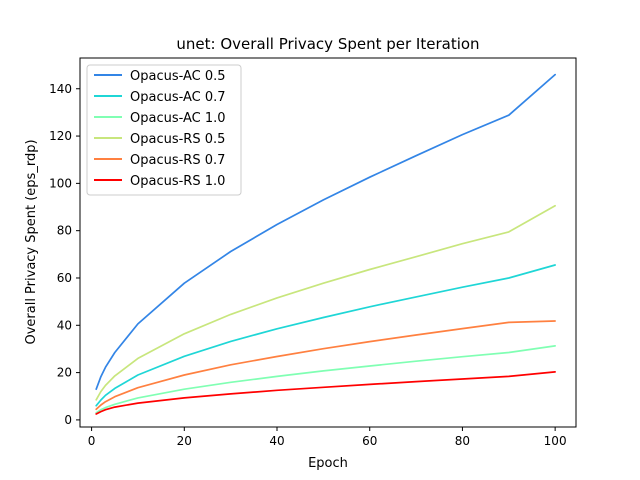 The height and width of the screenshot is (480, 640). Describe the element at coordinates (178, 76) in the screenshot. I see `legend-label-0: Opacus-AC 0.5` at that location.